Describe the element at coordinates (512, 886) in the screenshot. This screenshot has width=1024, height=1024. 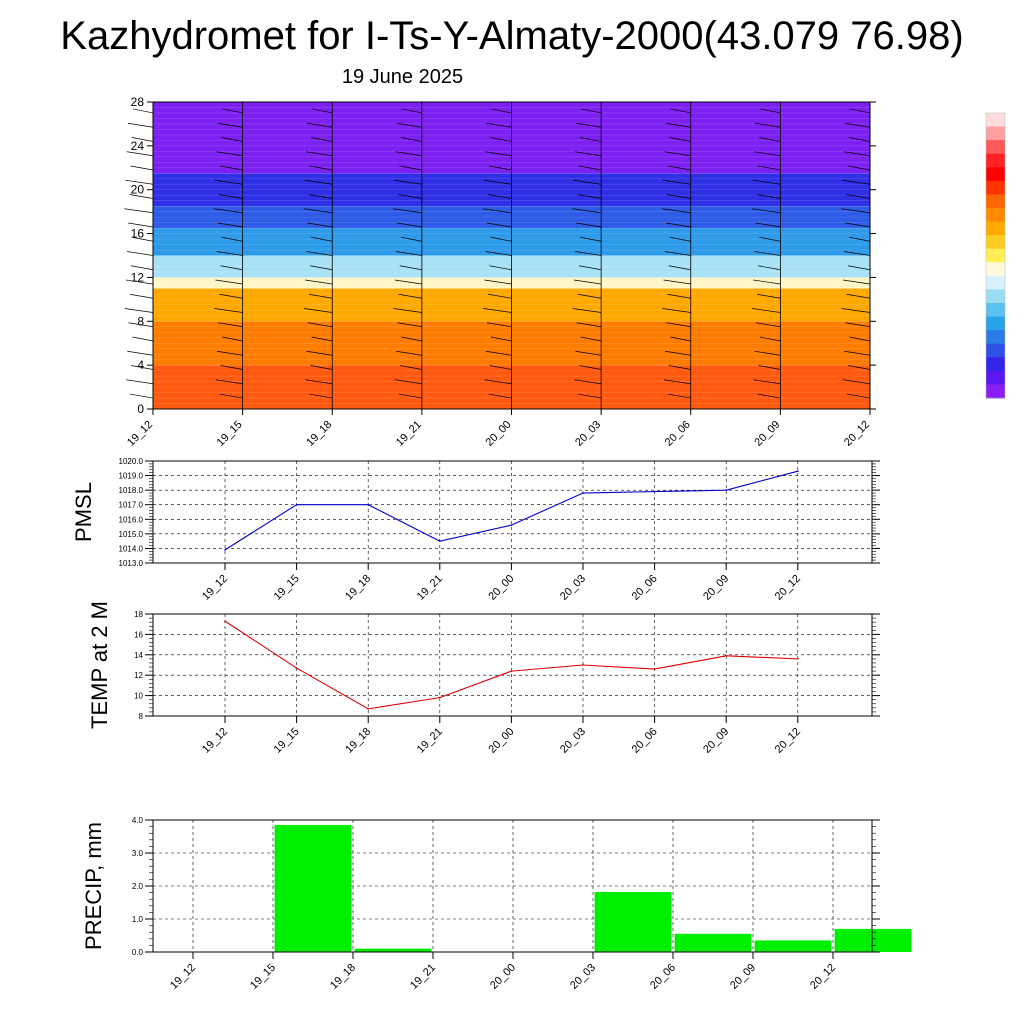
I see `plot-frame` at that location.